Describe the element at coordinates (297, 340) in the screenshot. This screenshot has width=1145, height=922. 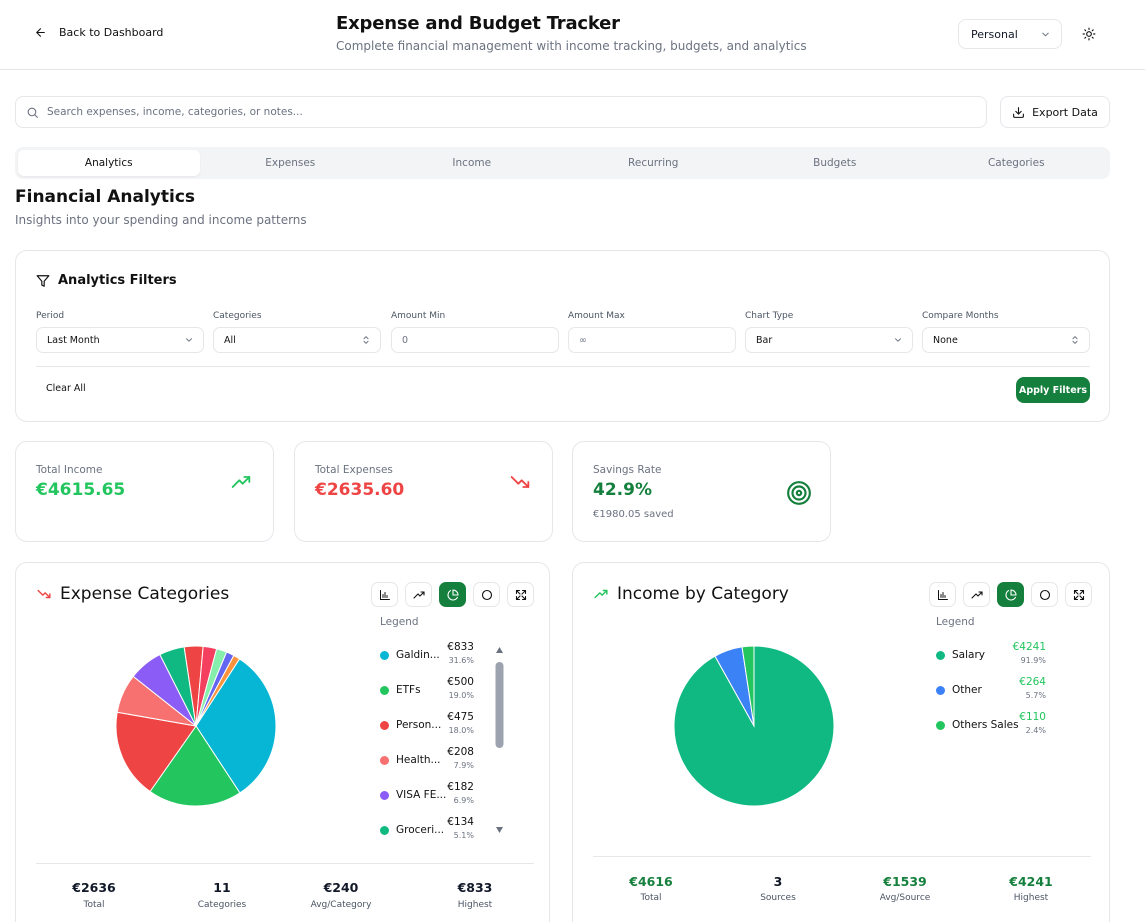
I see `categories-select: All` at that location.